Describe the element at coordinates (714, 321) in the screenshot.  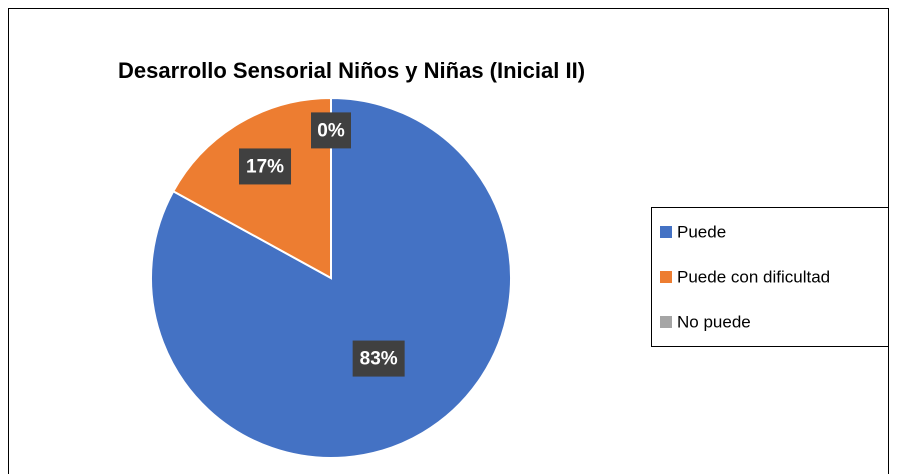
I see `legend-label: No puede` at that location.